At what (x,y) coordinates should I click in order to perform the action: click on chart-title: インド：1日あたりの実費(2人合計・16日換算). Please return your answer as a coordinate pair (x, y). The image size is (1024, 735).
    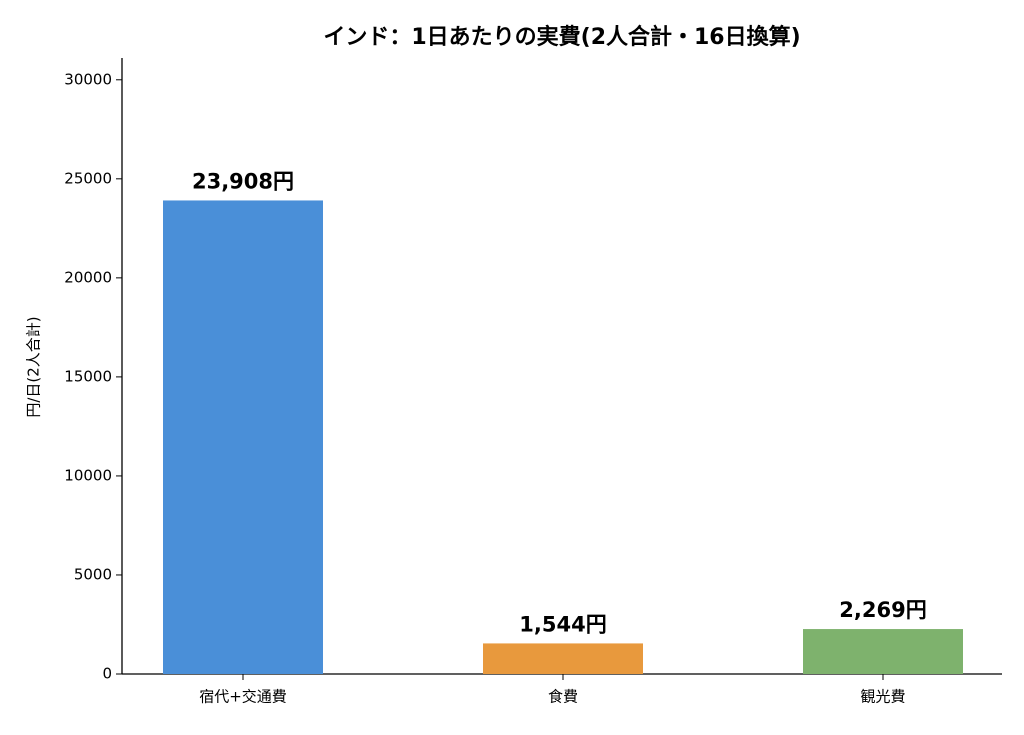
    Looking at the image, I should click on (561, 37).